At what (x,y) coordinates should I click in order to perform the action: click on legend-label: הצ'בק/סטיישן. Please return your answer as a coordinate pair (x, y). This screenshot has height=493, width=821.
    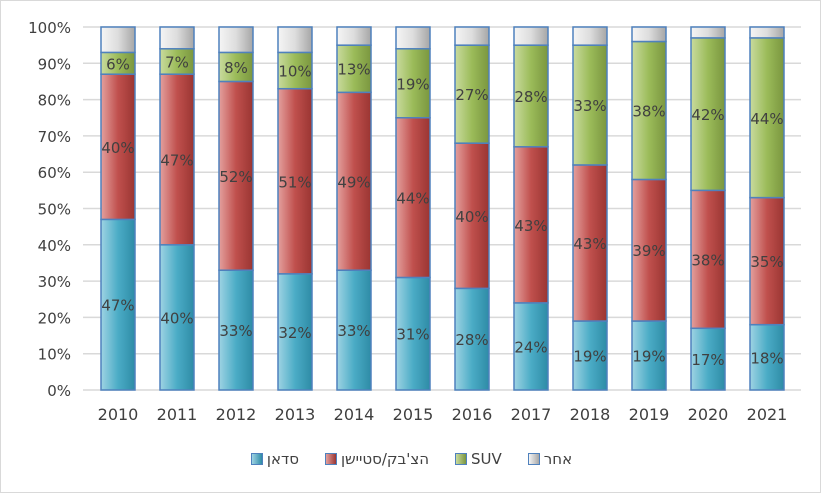
    Looking at the image, I should click on (385, 459).